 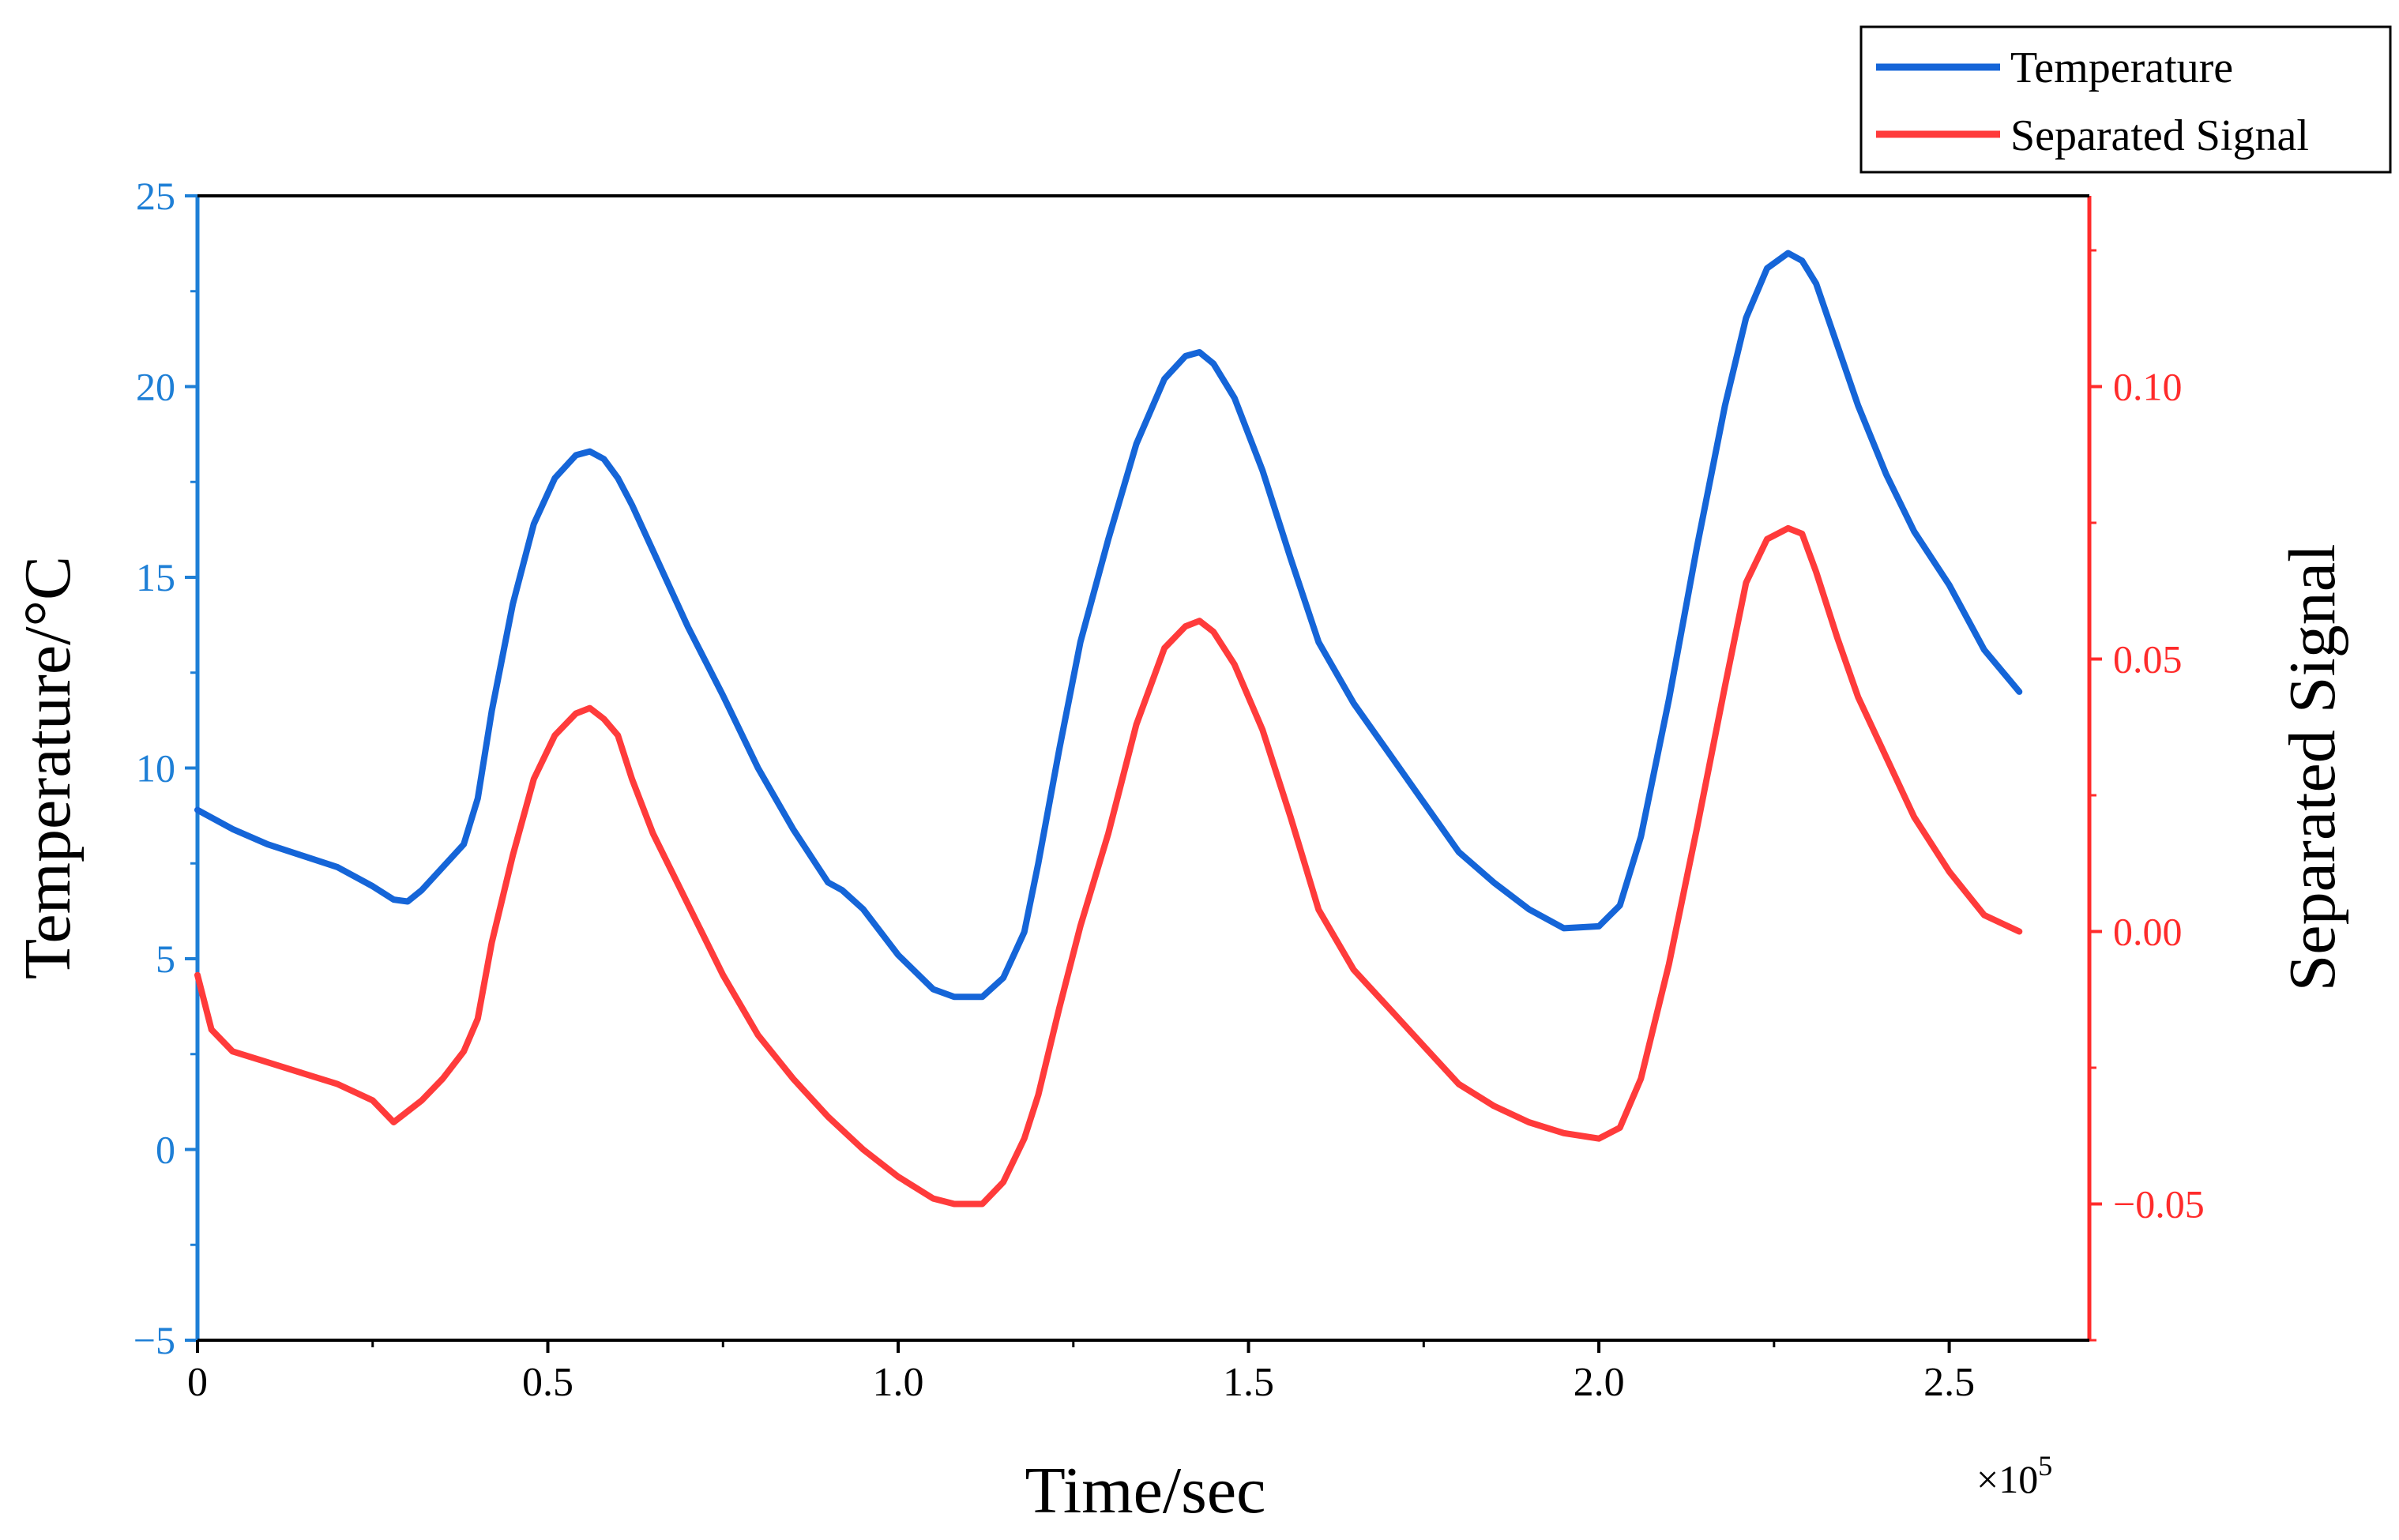 I want to click on right-y-tick-label: −0.05, so click(x=2159, y=1204).